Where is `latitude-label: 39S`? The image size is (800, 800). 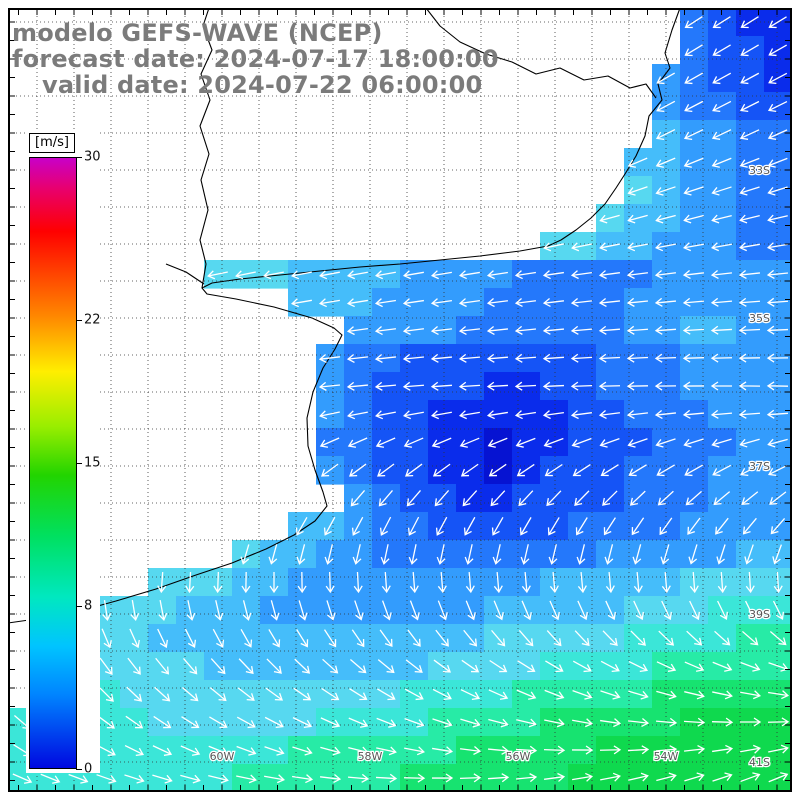
latitude-label: 39S is located at coordinates (759, 614).